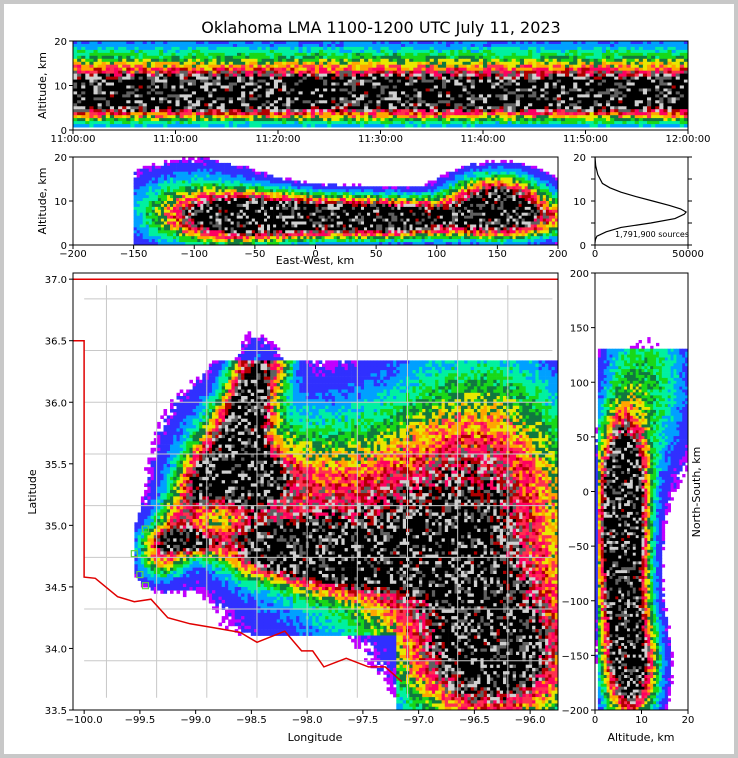 The height and width of the screenshot is (758, 738). Describe the element at coordinates (278, 139) in the screenshot. I see `time-tick-label: 11:20:00` at that location.